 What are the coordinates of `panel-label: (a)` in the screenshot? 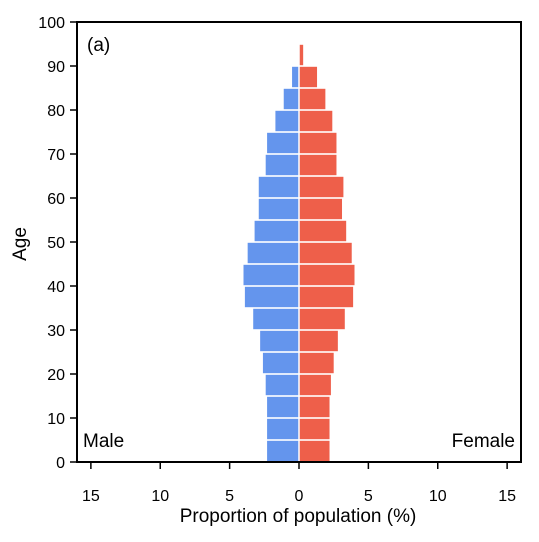 It's located at (98, 45).